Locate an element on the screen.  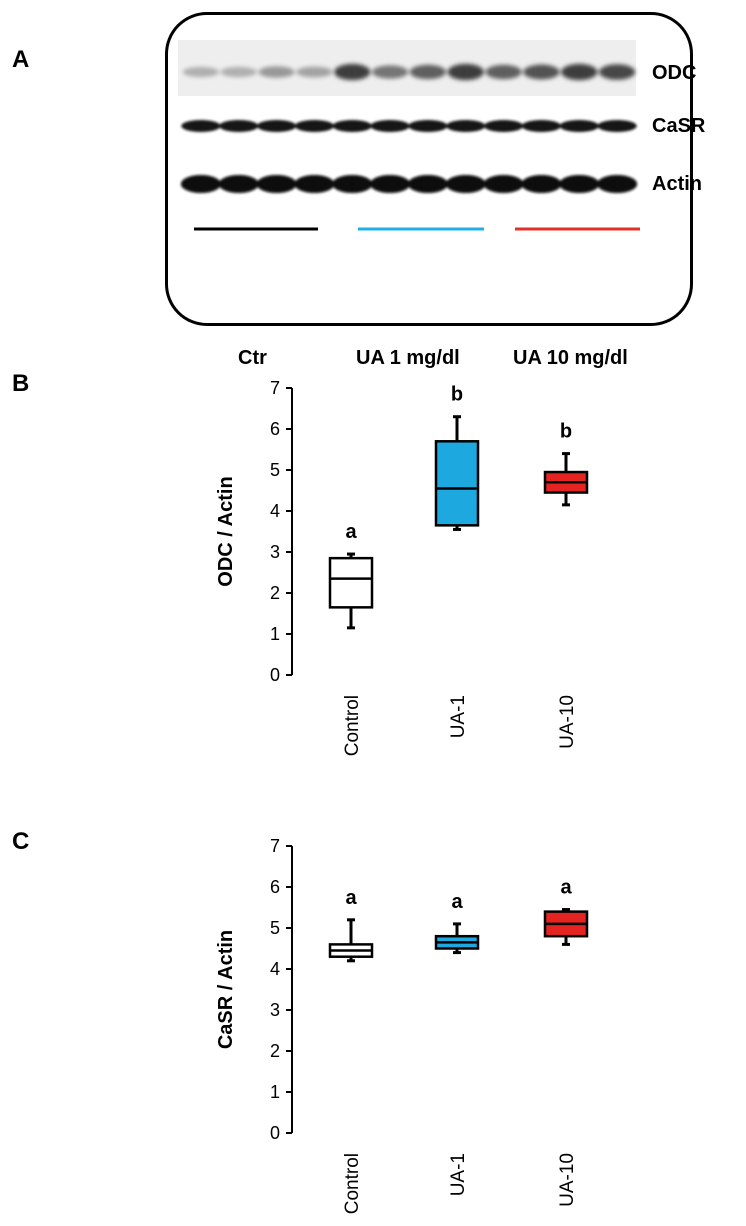
y-axis-label: ODC / Actin is located at coordinates (226, 531).